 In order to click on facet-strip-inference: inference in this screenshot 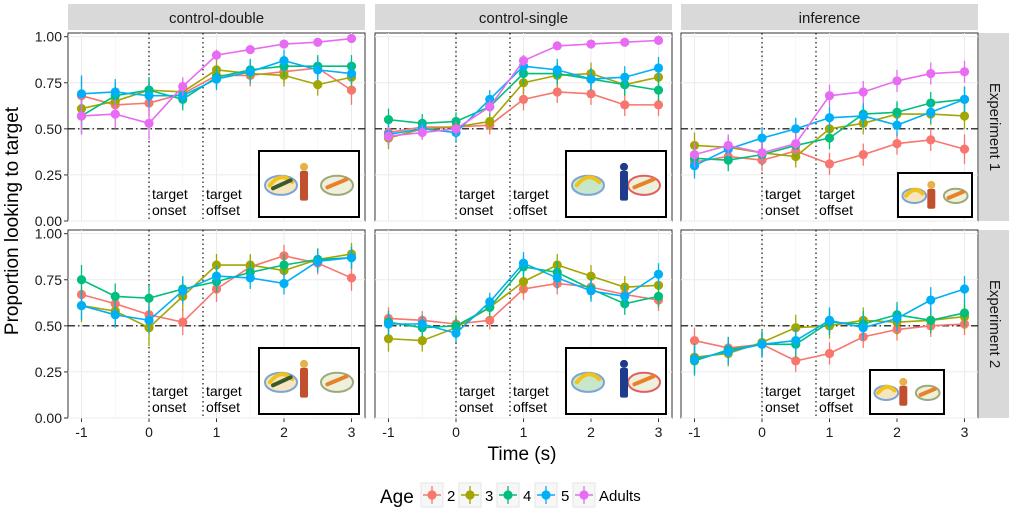, I will do `click(829, 17)`.